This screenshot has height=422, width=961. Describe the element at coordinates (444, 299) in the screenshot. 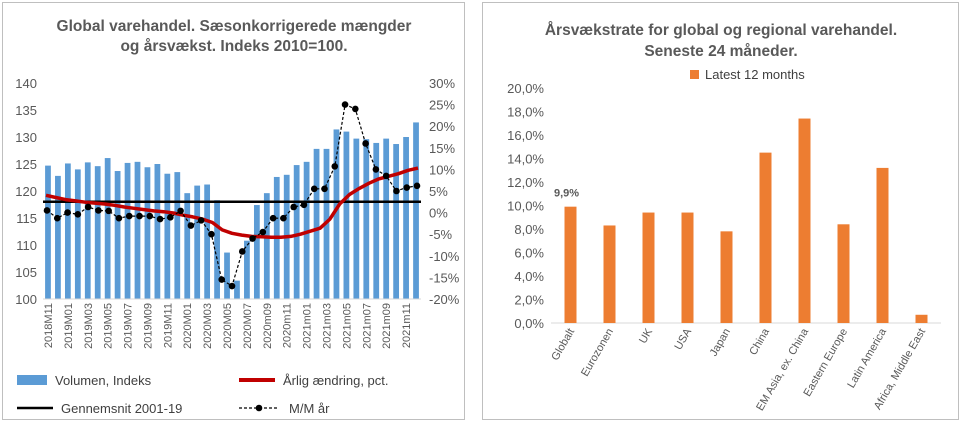

I see `y-right-tick-label: -20%` at that location.